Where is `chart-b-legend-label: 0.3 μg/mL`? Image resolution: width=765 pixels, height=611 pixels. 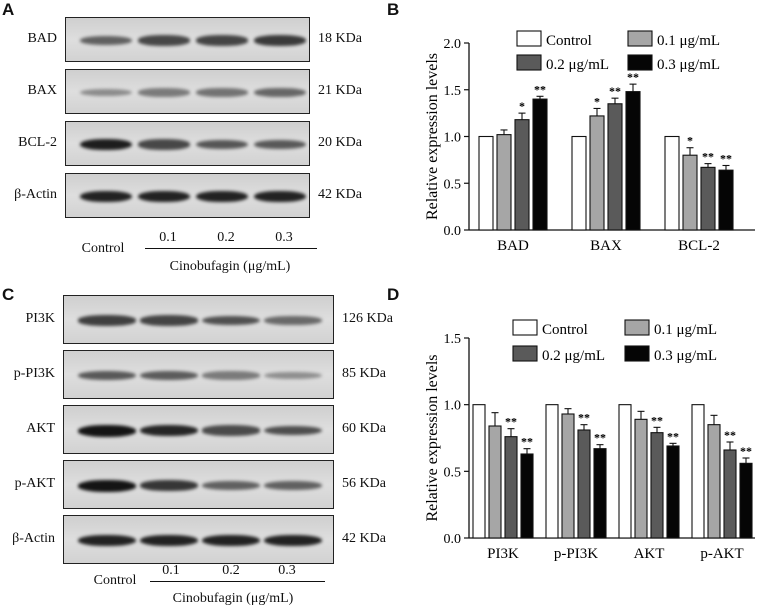 chart-b-legend-label: 0.3 μg/mL is located at coordinates (688, 65).